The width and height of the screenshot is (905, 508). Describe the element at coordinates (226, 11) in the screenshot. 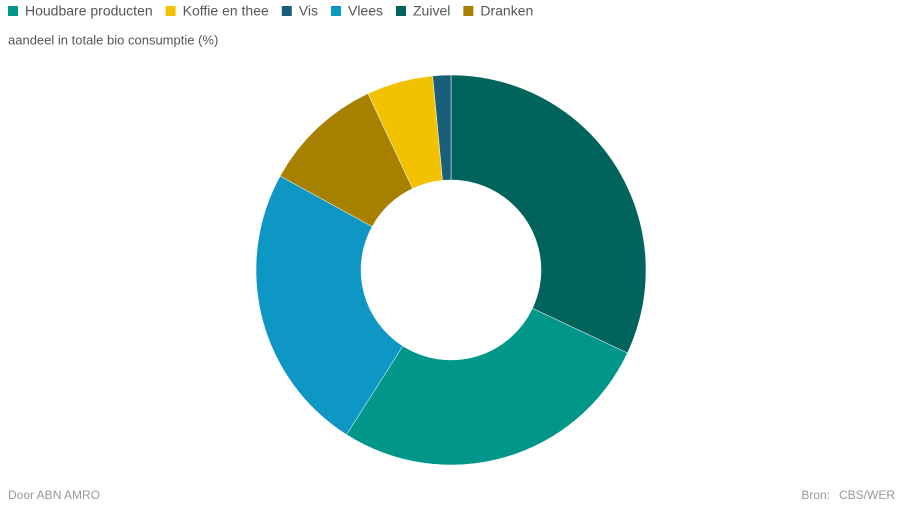

I see `legend-label: Koffie en thee` at that location.